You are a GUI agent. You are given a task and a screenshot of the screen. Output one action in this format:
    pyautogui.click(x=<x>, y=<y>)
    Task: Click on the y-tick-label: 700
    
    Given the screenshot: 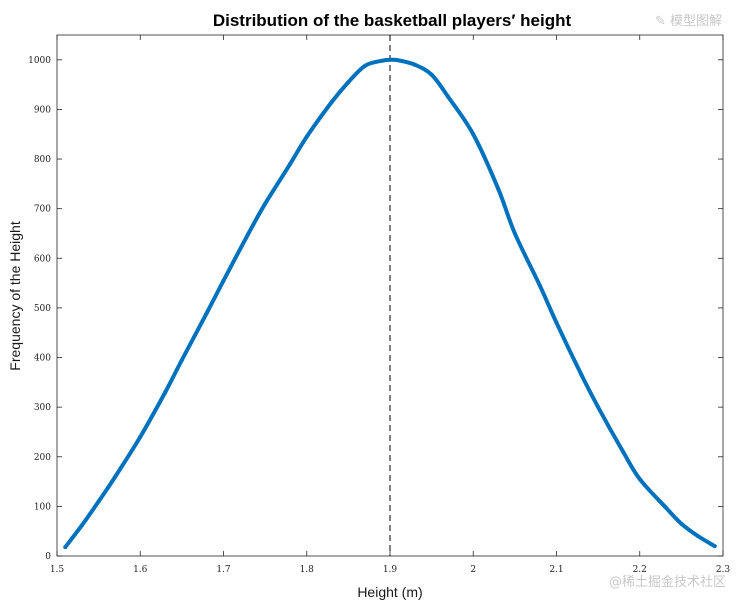 What is the action you would take?
    pyautogui.click(x=42, y=210)
    